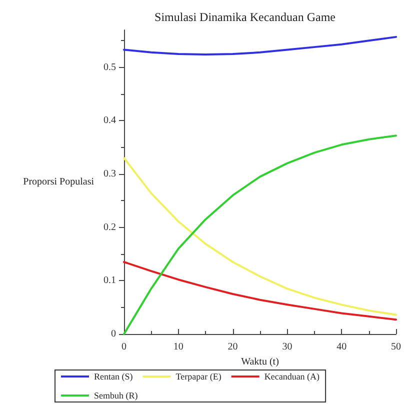  I want to click on legend-label: Terpapar (E), so click(199, 377).